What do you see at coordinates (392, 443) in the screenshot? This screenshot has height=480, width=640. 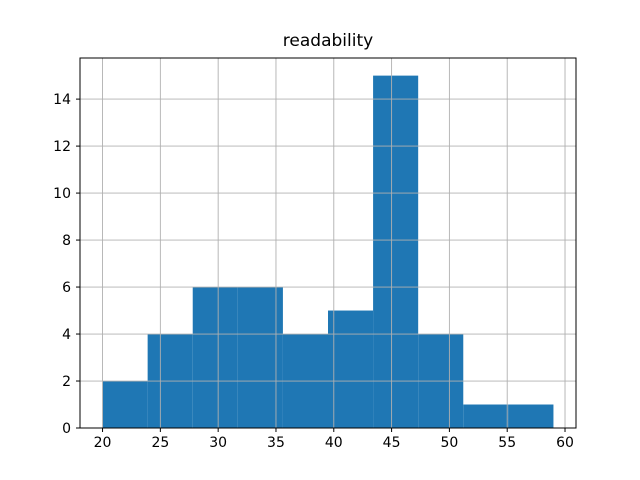 I see `x-tick-label: 45` at bounding box center [392, 443].